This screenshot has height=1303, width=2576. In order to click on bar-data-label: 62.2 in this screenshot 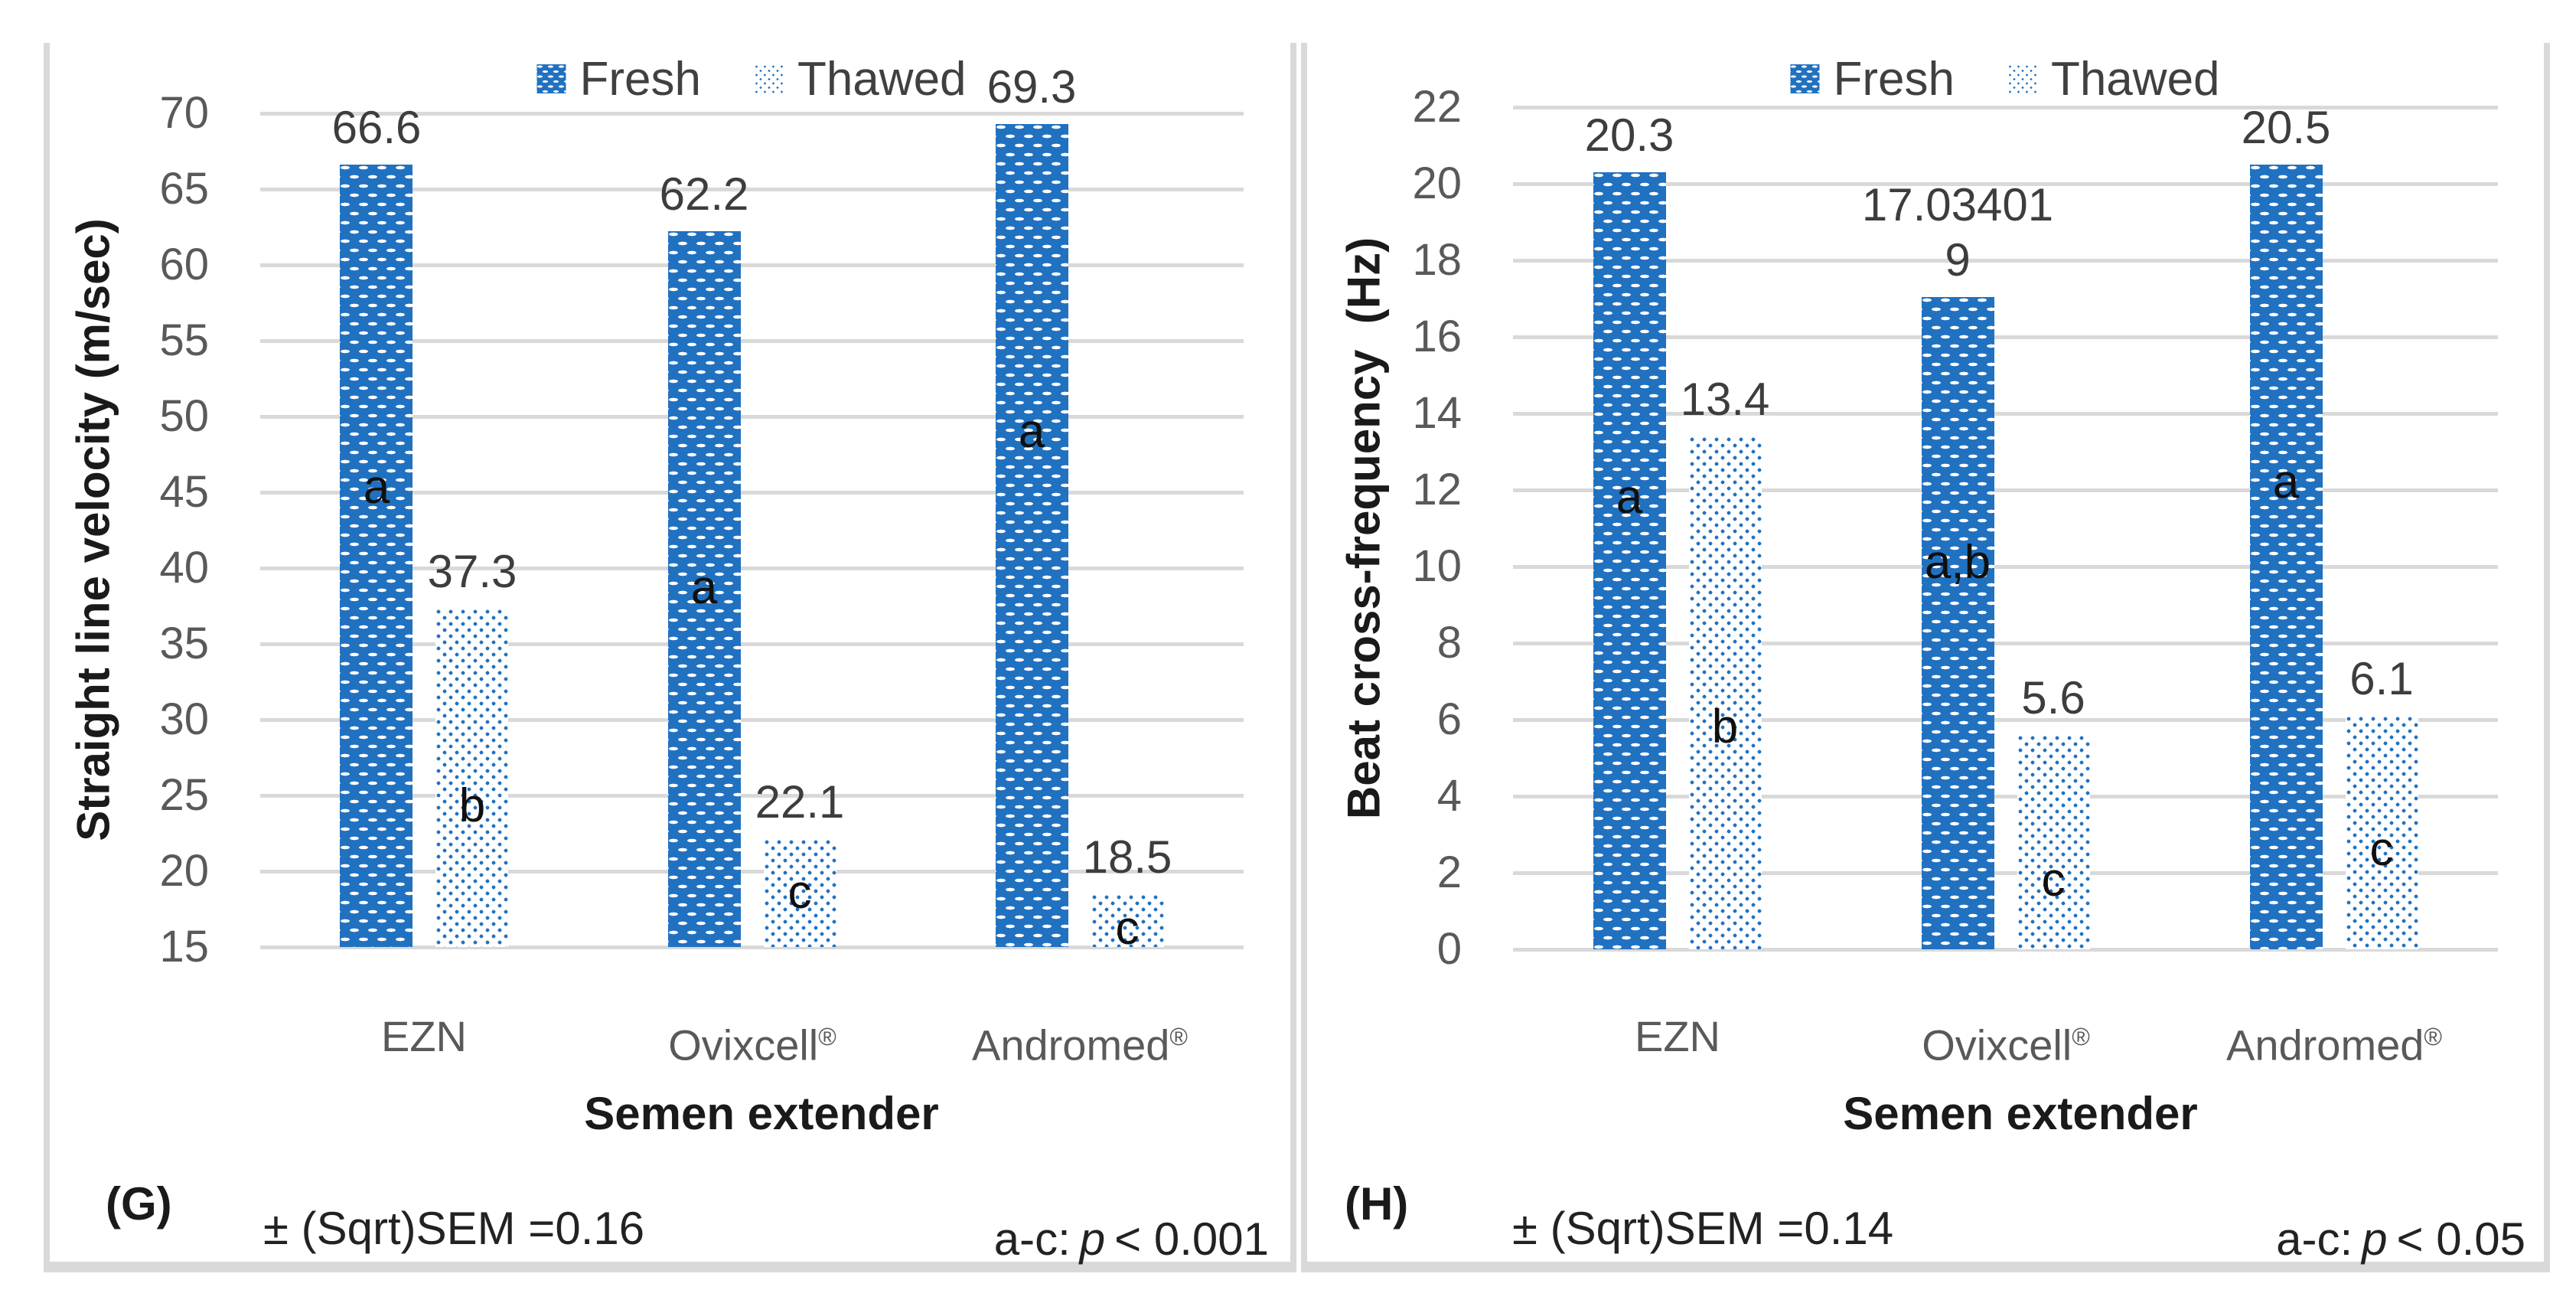, I will do `click(704, 194)`.